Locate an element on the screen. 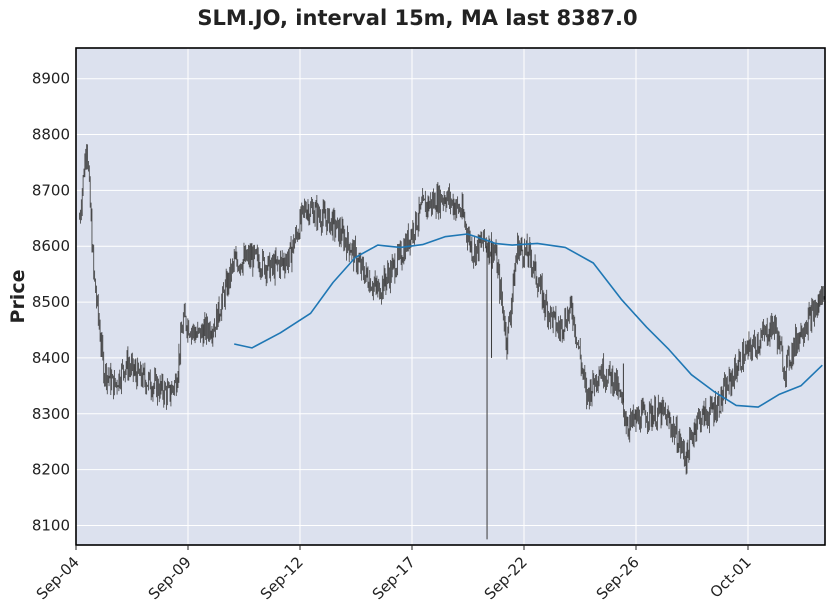 The height and width of the screenshot is (609, 835). y-tick-label: 8600 is located at coordinates (51, 246).